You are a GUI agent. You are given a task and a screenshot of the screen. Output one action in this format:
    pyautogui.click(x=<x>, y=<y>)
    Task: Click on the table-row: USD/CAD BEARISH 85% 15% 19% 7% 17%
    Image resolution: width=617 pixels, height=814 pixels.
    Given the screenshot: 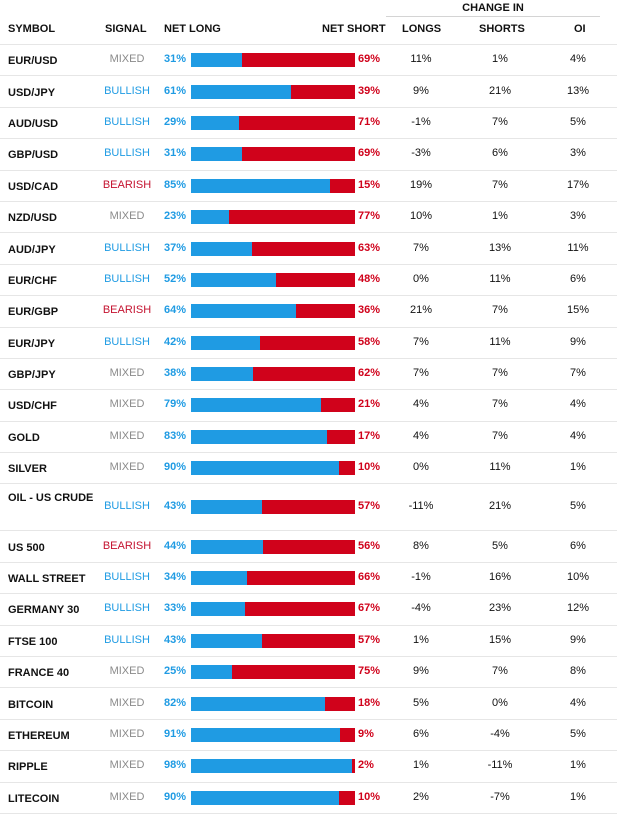 What is the action you would take?
    pyautogui.click(x=308, y=186)
    